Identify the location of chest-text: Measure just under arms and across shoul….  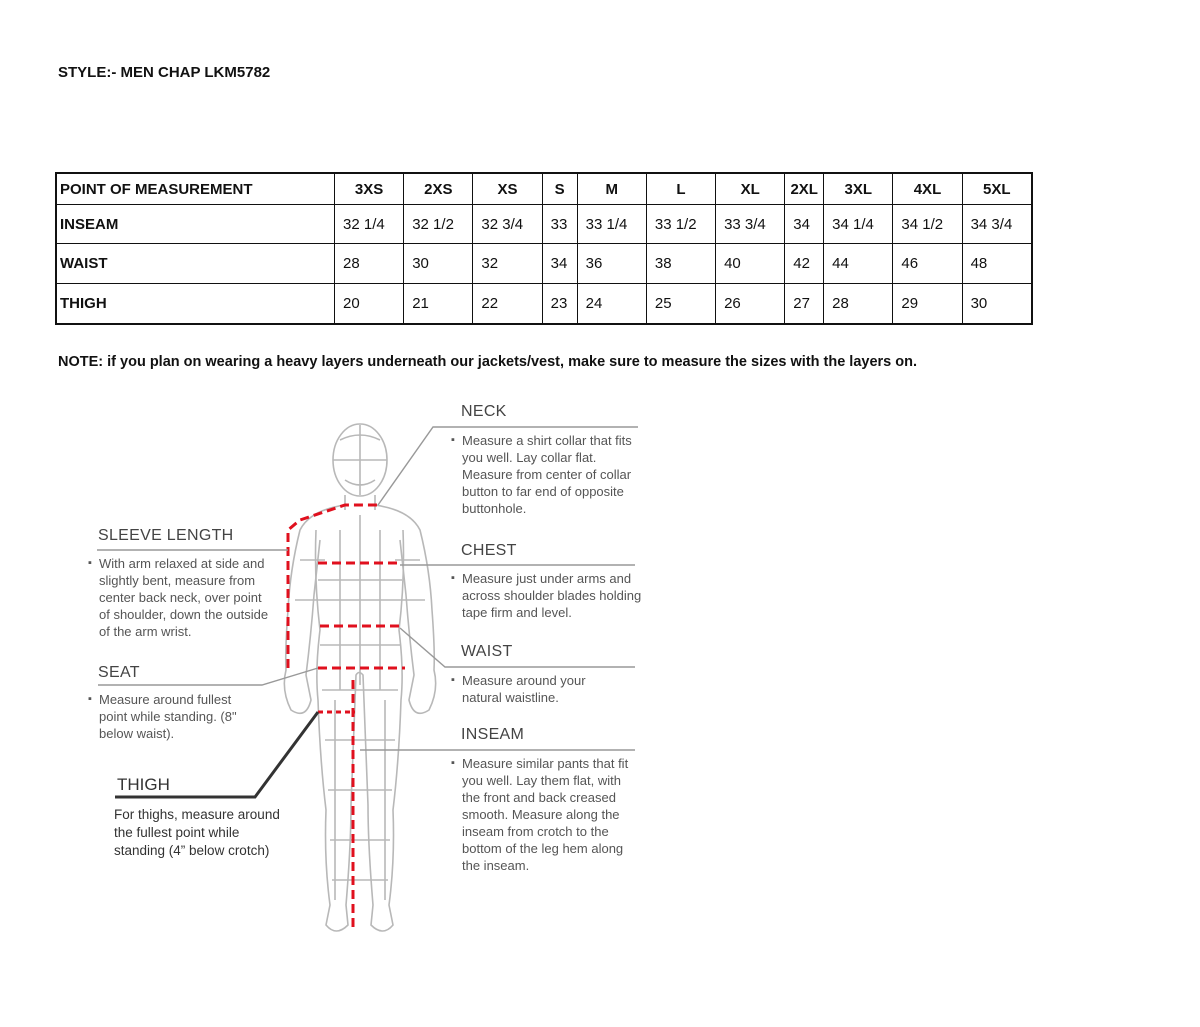
(546, 595).